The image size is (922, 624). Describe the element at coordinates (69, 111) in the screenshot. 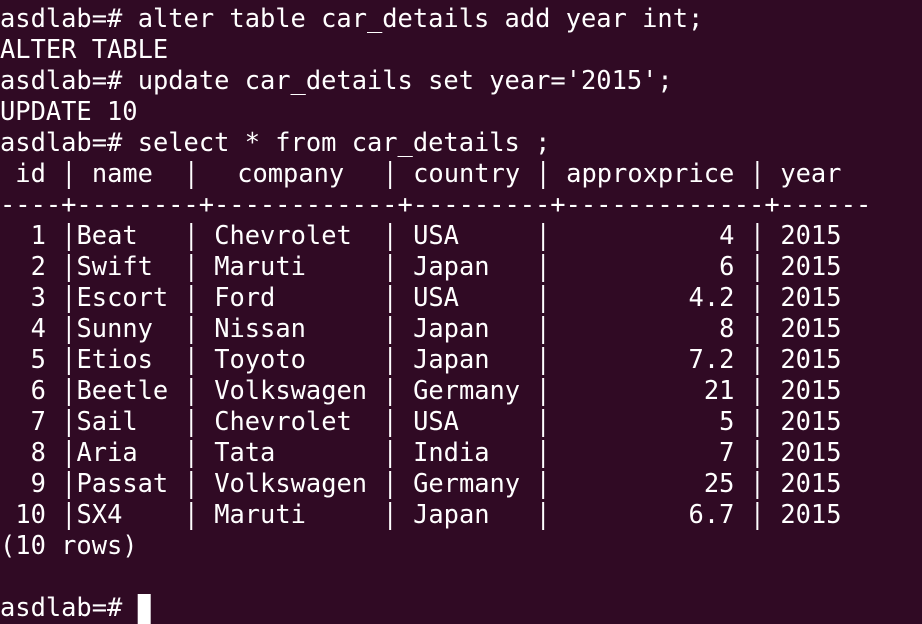

I see `command-output: UPDATE 10` at that location.